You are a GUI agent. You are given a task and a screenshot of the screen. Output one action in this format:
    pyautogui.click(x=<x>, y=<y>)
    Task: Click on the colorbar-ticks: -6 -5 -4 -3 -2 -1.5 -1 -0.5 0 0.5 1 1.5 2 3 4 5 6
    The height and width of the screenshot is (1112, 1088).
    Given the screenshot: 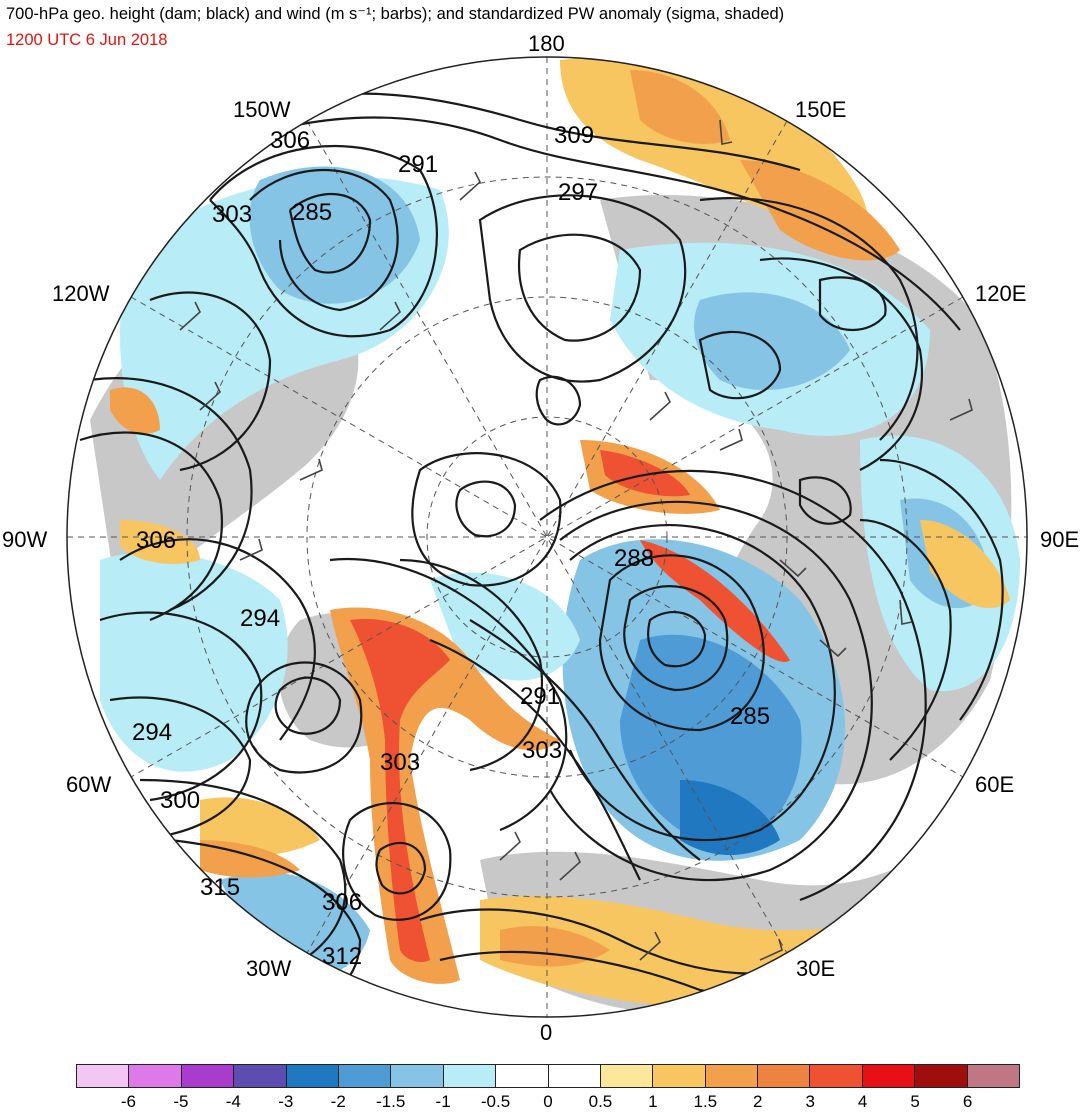 What is the action you would take?
    pyautogui.click(x=548, y=1102)
    